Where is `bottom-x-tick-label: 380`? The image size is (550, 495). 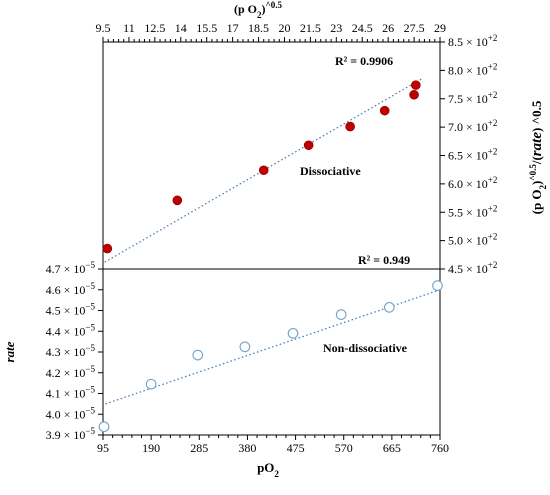
bottom-x-tick-label: 380 is located at coordinates (247, 448).